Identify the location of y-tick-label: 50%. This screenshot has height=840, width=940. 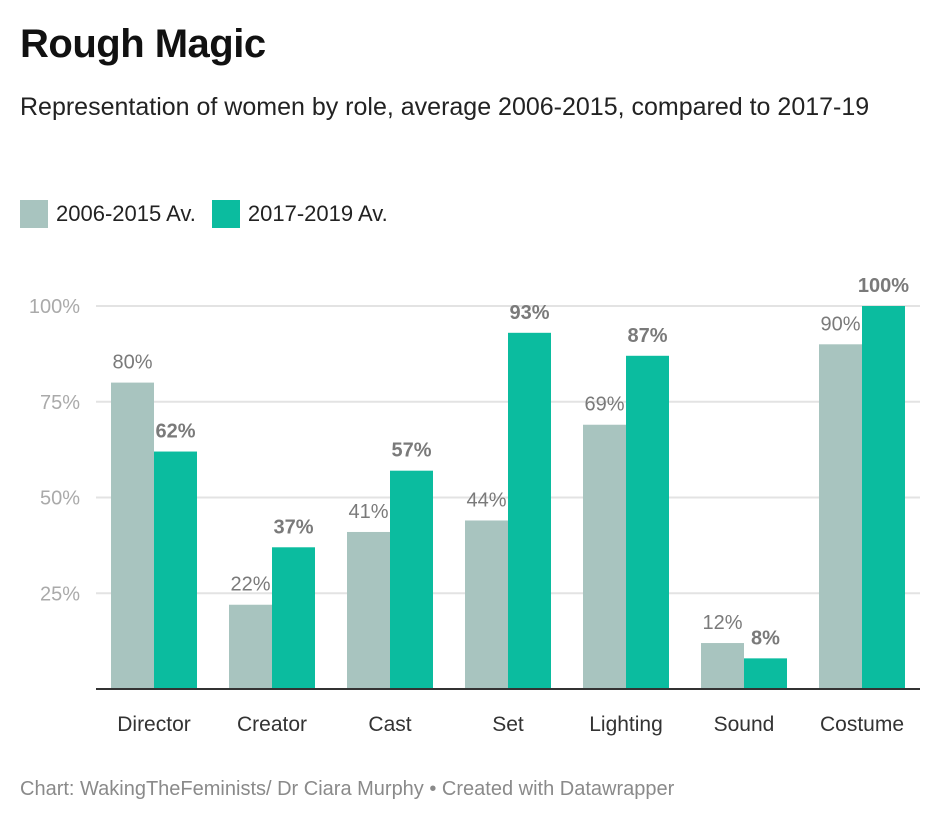
(60, 499).